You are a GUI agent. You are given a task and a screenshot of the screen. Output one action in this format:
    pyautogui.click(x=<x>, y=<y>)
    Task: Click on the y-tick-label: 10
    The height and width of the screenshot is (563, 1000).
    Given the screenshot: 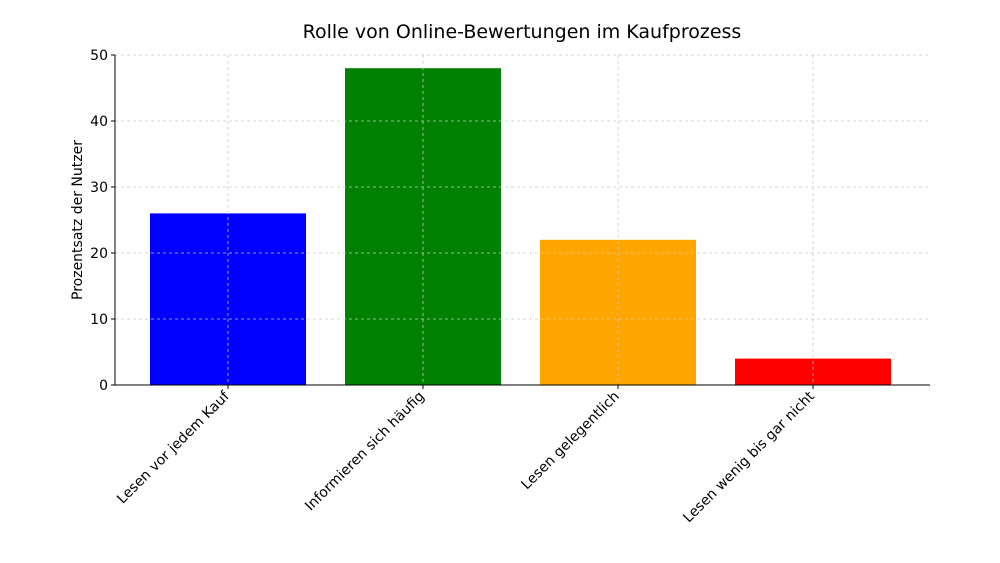 What is the action you would take?
    pyautogui.click(x=99, y=320)
    